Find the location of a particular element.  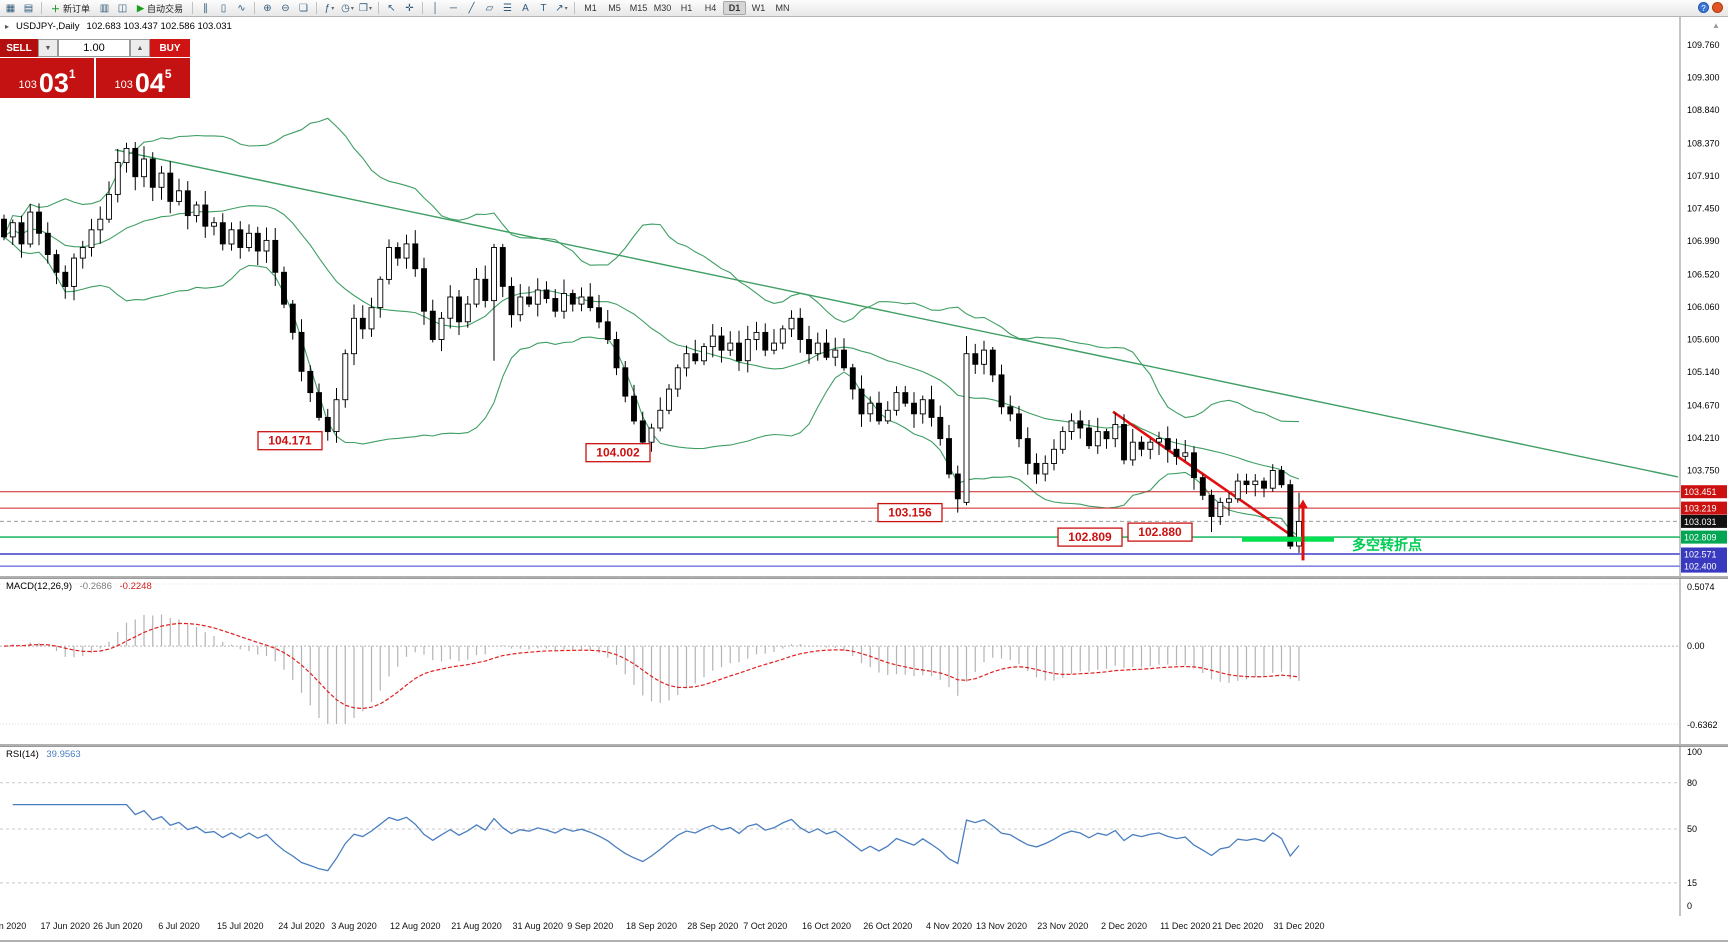

timeframe-w1: W1 is located at coordinates (758, 8).